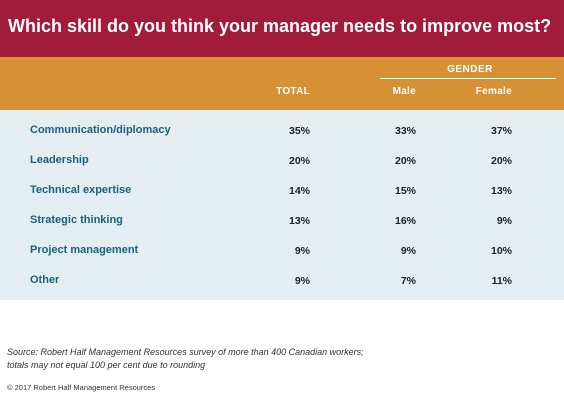 The image size is (564, 401). I want to click on row-label: Other, so click(45, 280).